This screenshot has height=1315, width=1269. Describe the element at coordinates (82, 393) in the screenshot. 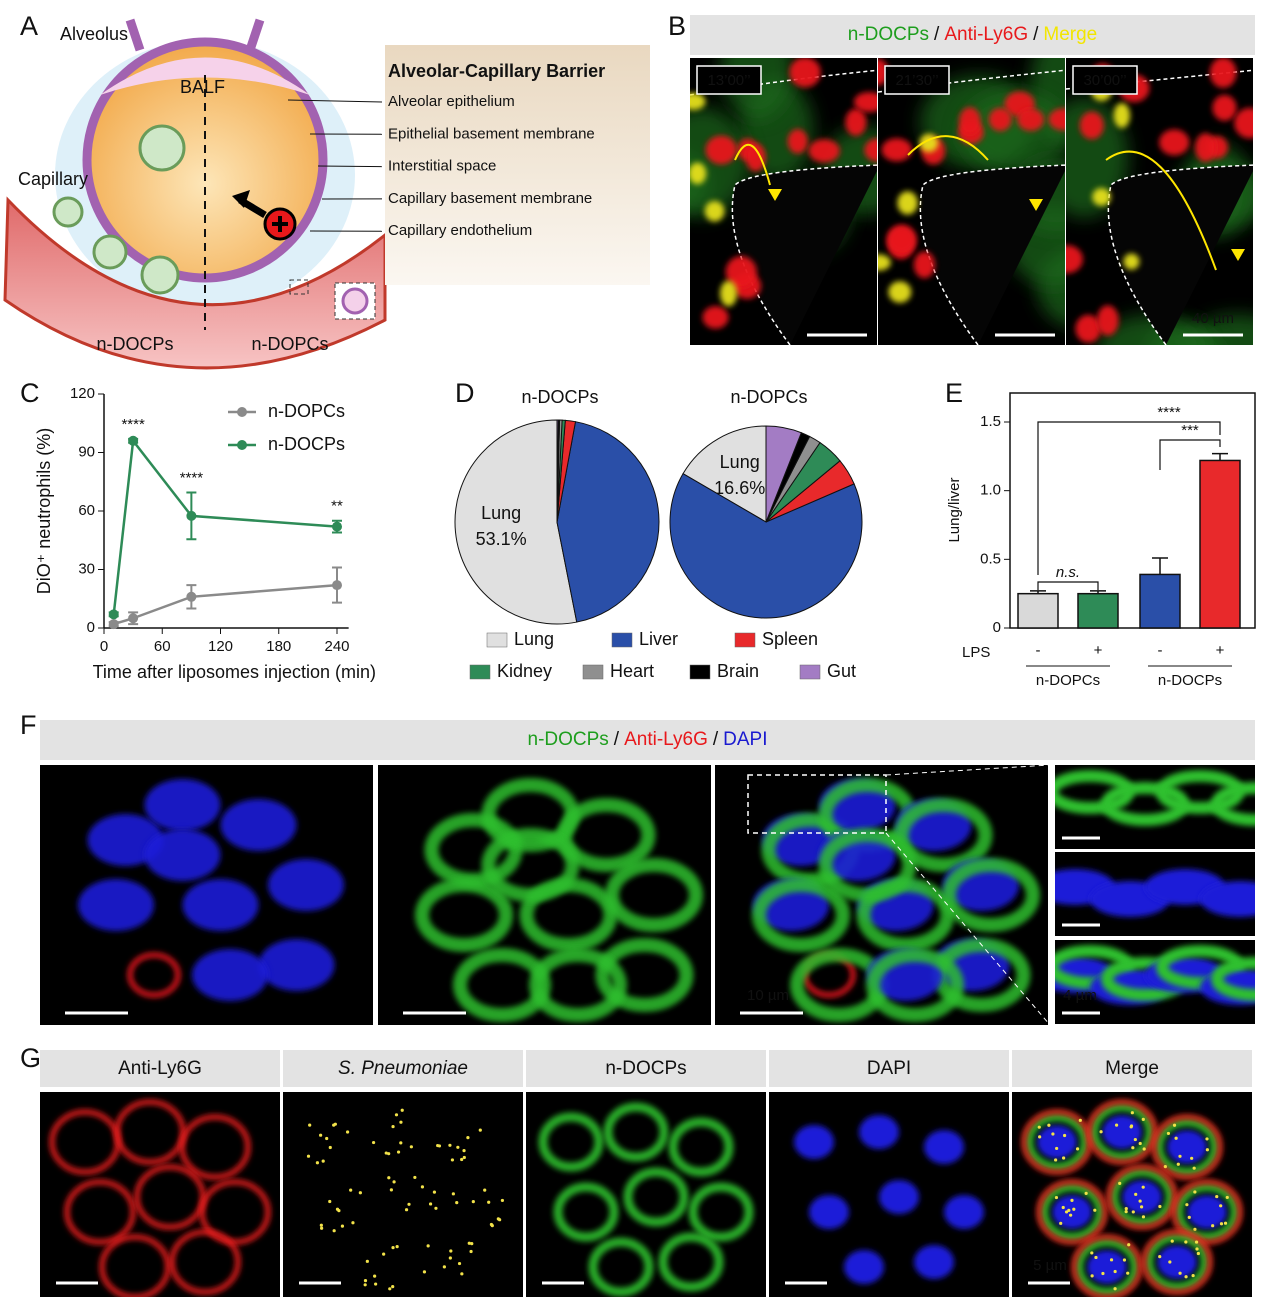

I see `y-tick-label: 120` at that location.